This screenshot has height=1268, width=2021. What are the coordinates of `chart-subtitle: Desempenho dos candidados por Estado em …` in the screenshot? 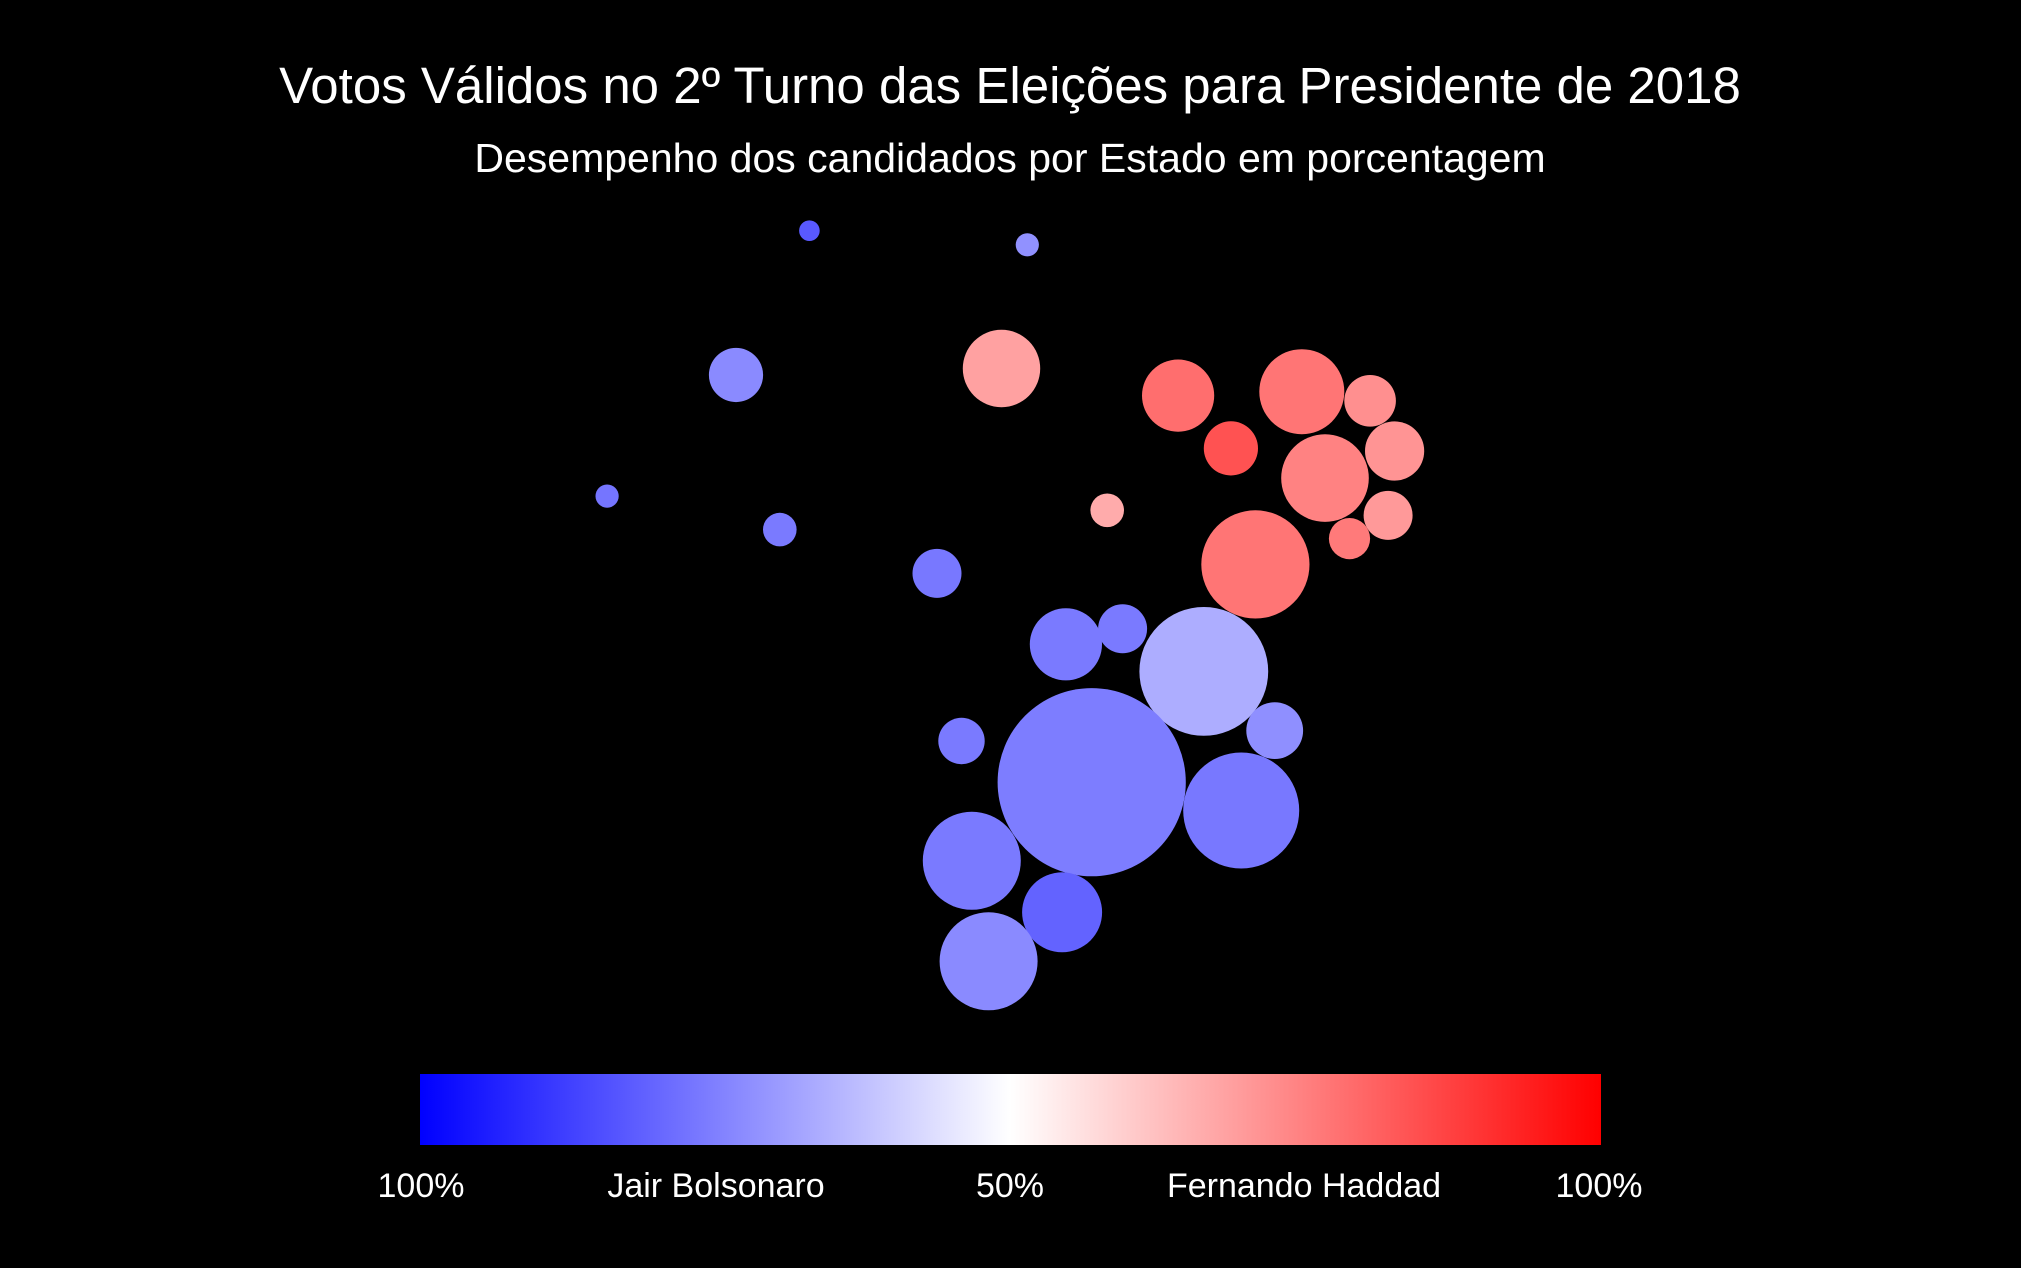 It's located at (1009, 158).